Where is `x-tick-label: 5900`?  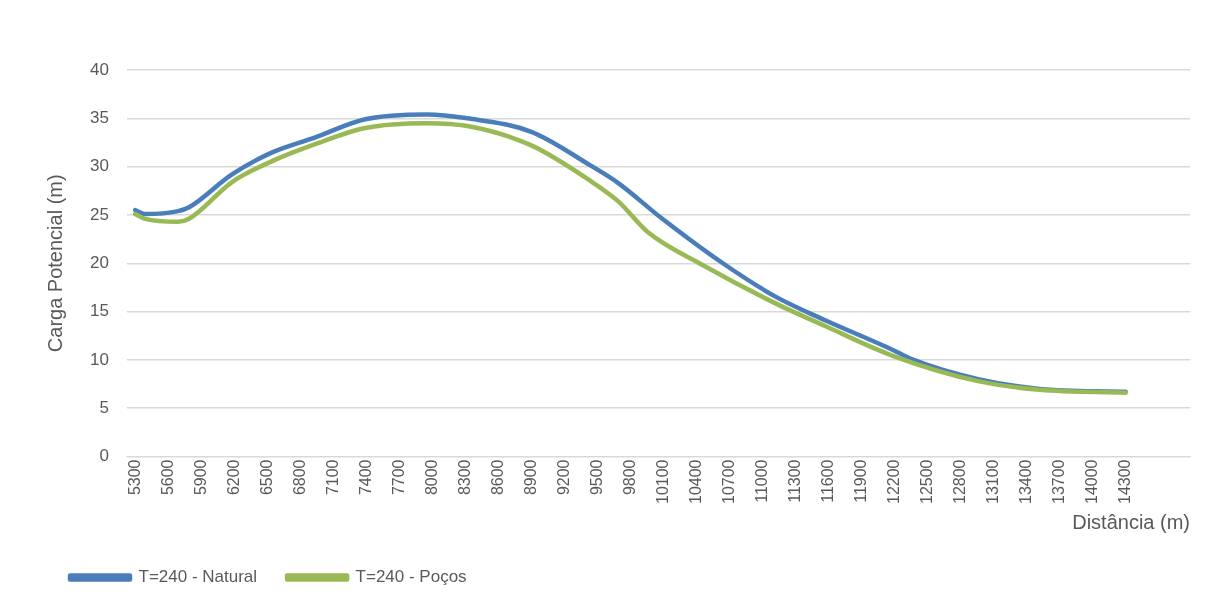
x-tick-label: 5900 is located at coordinates (200, 477).